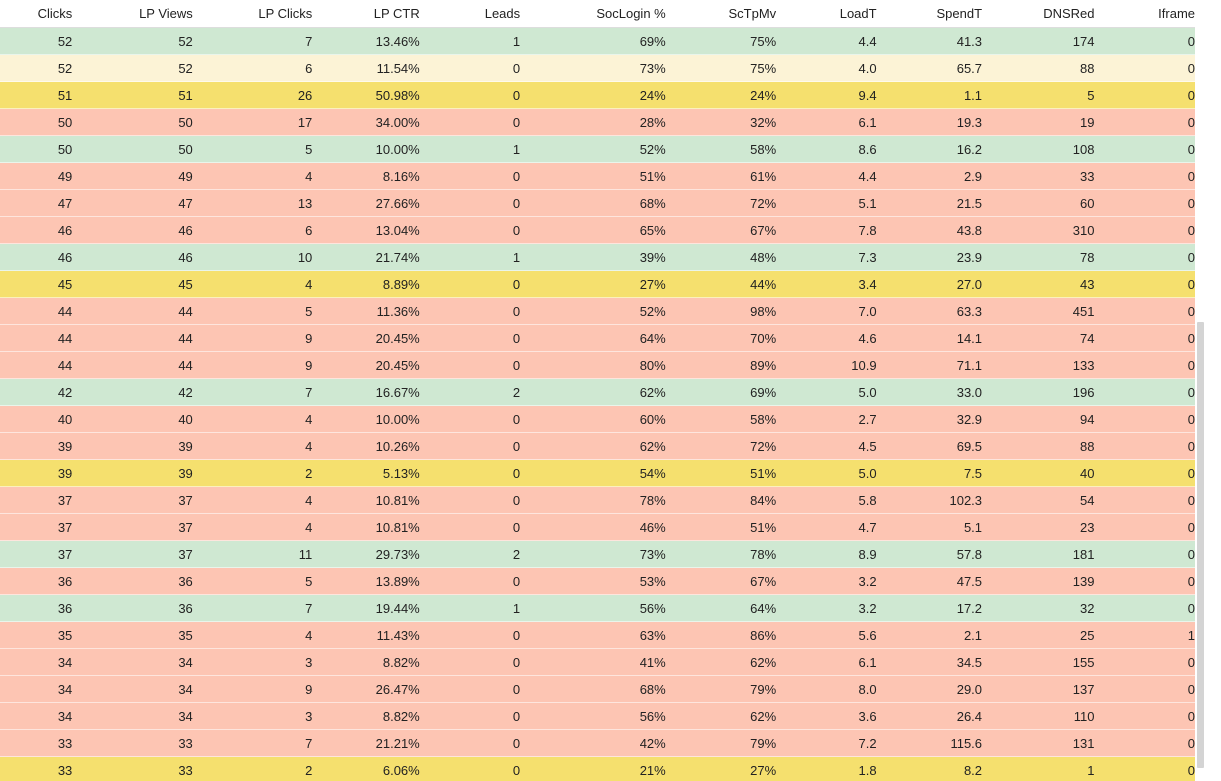 The width and height of the screenshot is (1221, 781). What do you see at coordinates (929, 14) in the screenshot?
I see `column-header-spendt: SpendT` at bounding box center [929, 14].